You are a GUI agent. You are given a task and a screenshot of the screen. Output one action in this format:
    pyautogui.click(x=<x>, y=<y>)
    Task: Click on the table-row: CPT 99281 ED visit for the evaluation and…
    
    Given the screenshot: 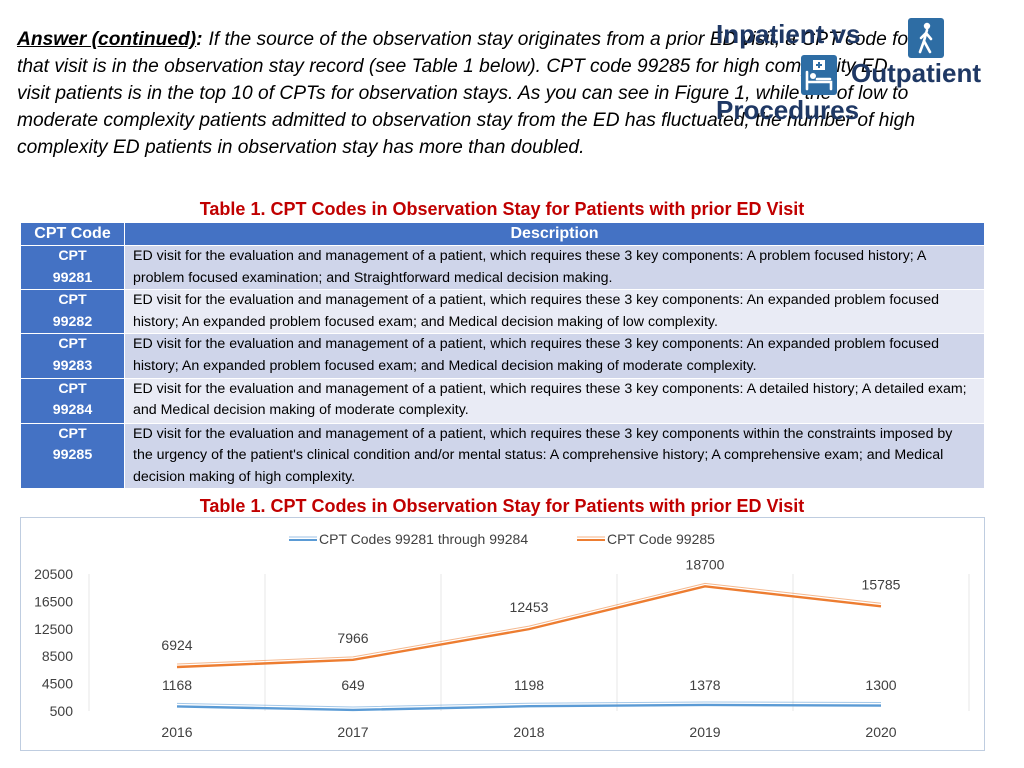 What is the action you would take?
    pyautogui.click(x=502, y=267)
    